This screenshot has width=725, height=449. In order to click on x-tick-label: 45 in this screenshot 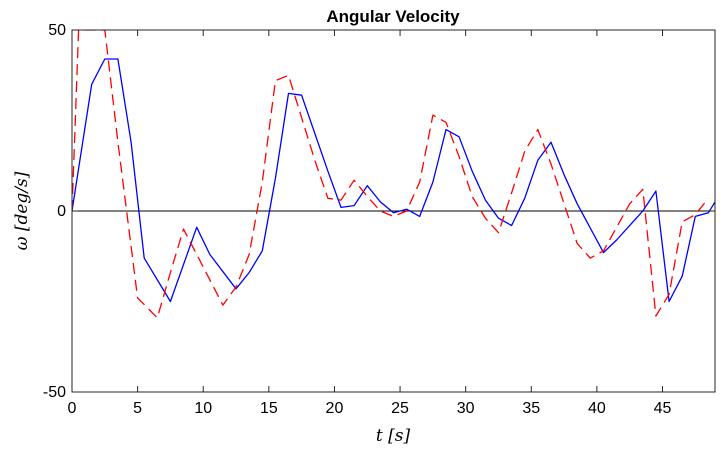, I will do `click(663, 408)`.